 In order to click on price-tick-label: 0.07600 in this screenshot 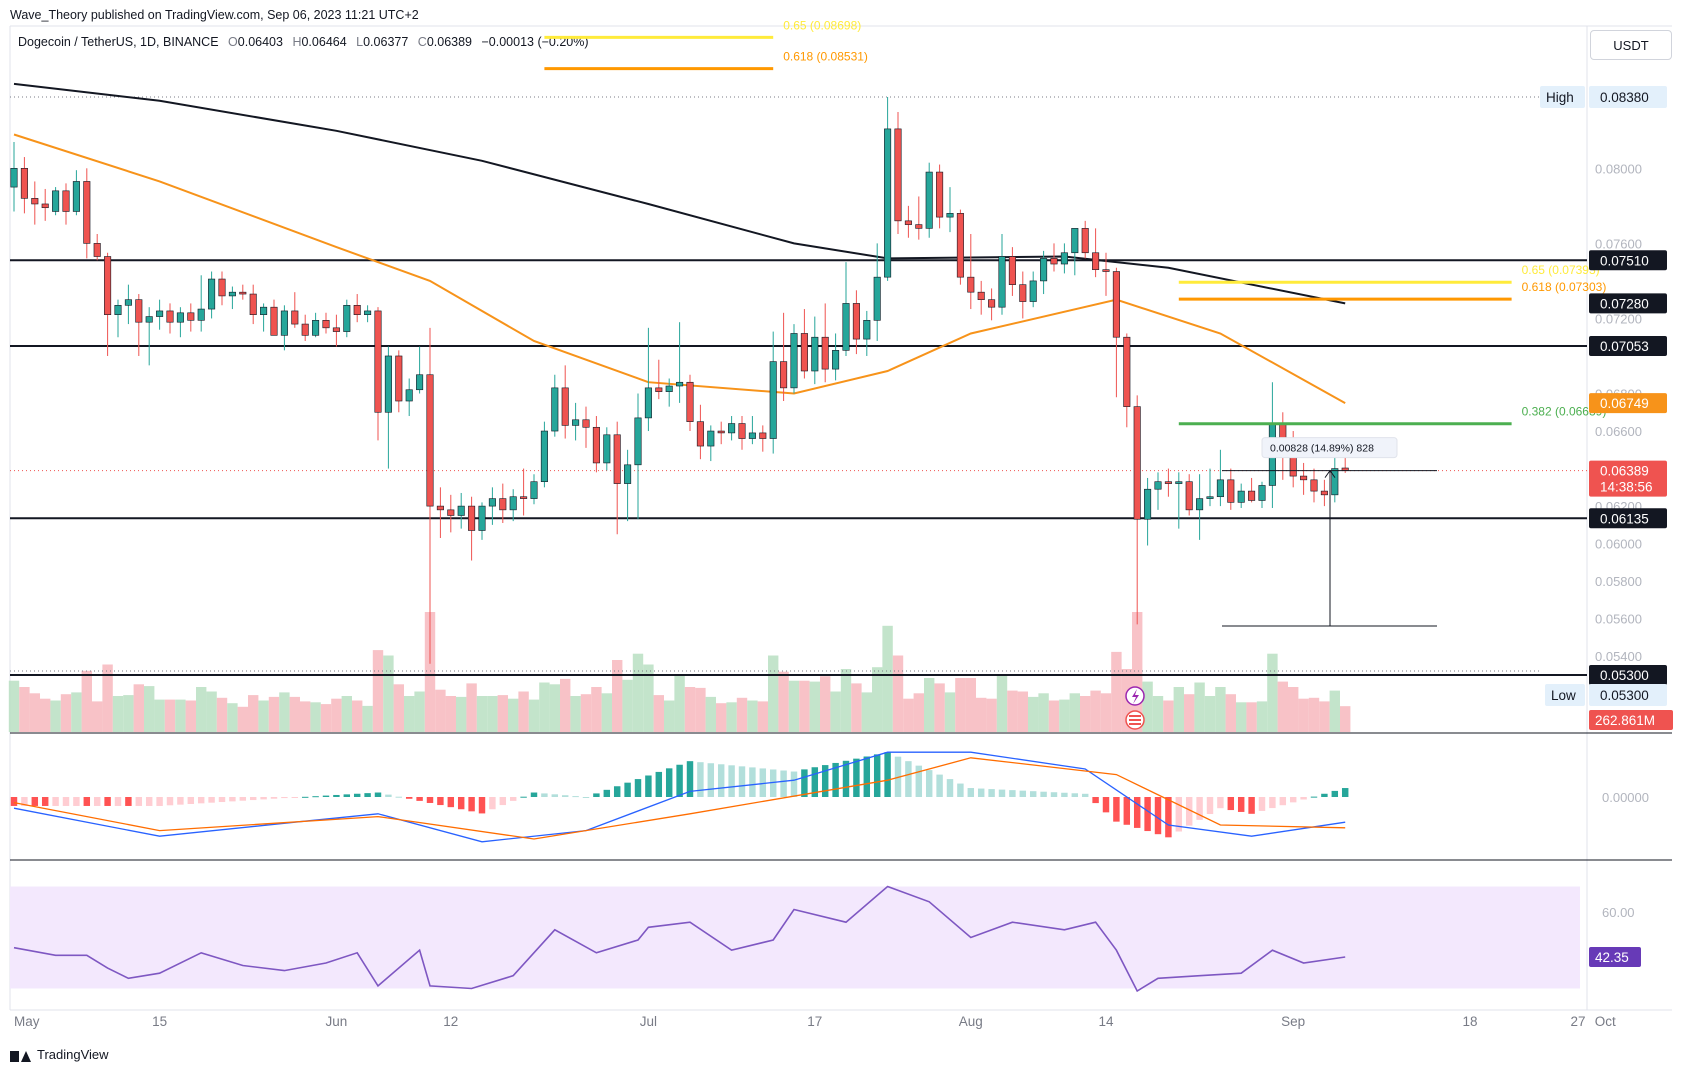, I will do `click(1618, 243)`.